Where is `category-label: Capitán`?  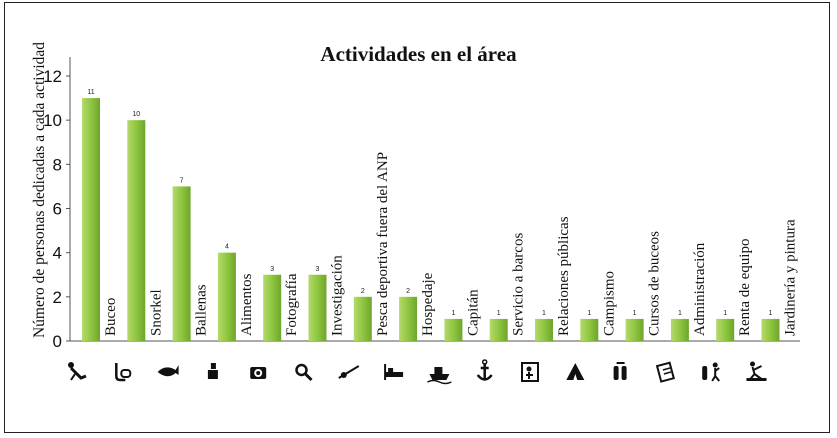
category-label: Capitán is located at coordinates (473, 312).